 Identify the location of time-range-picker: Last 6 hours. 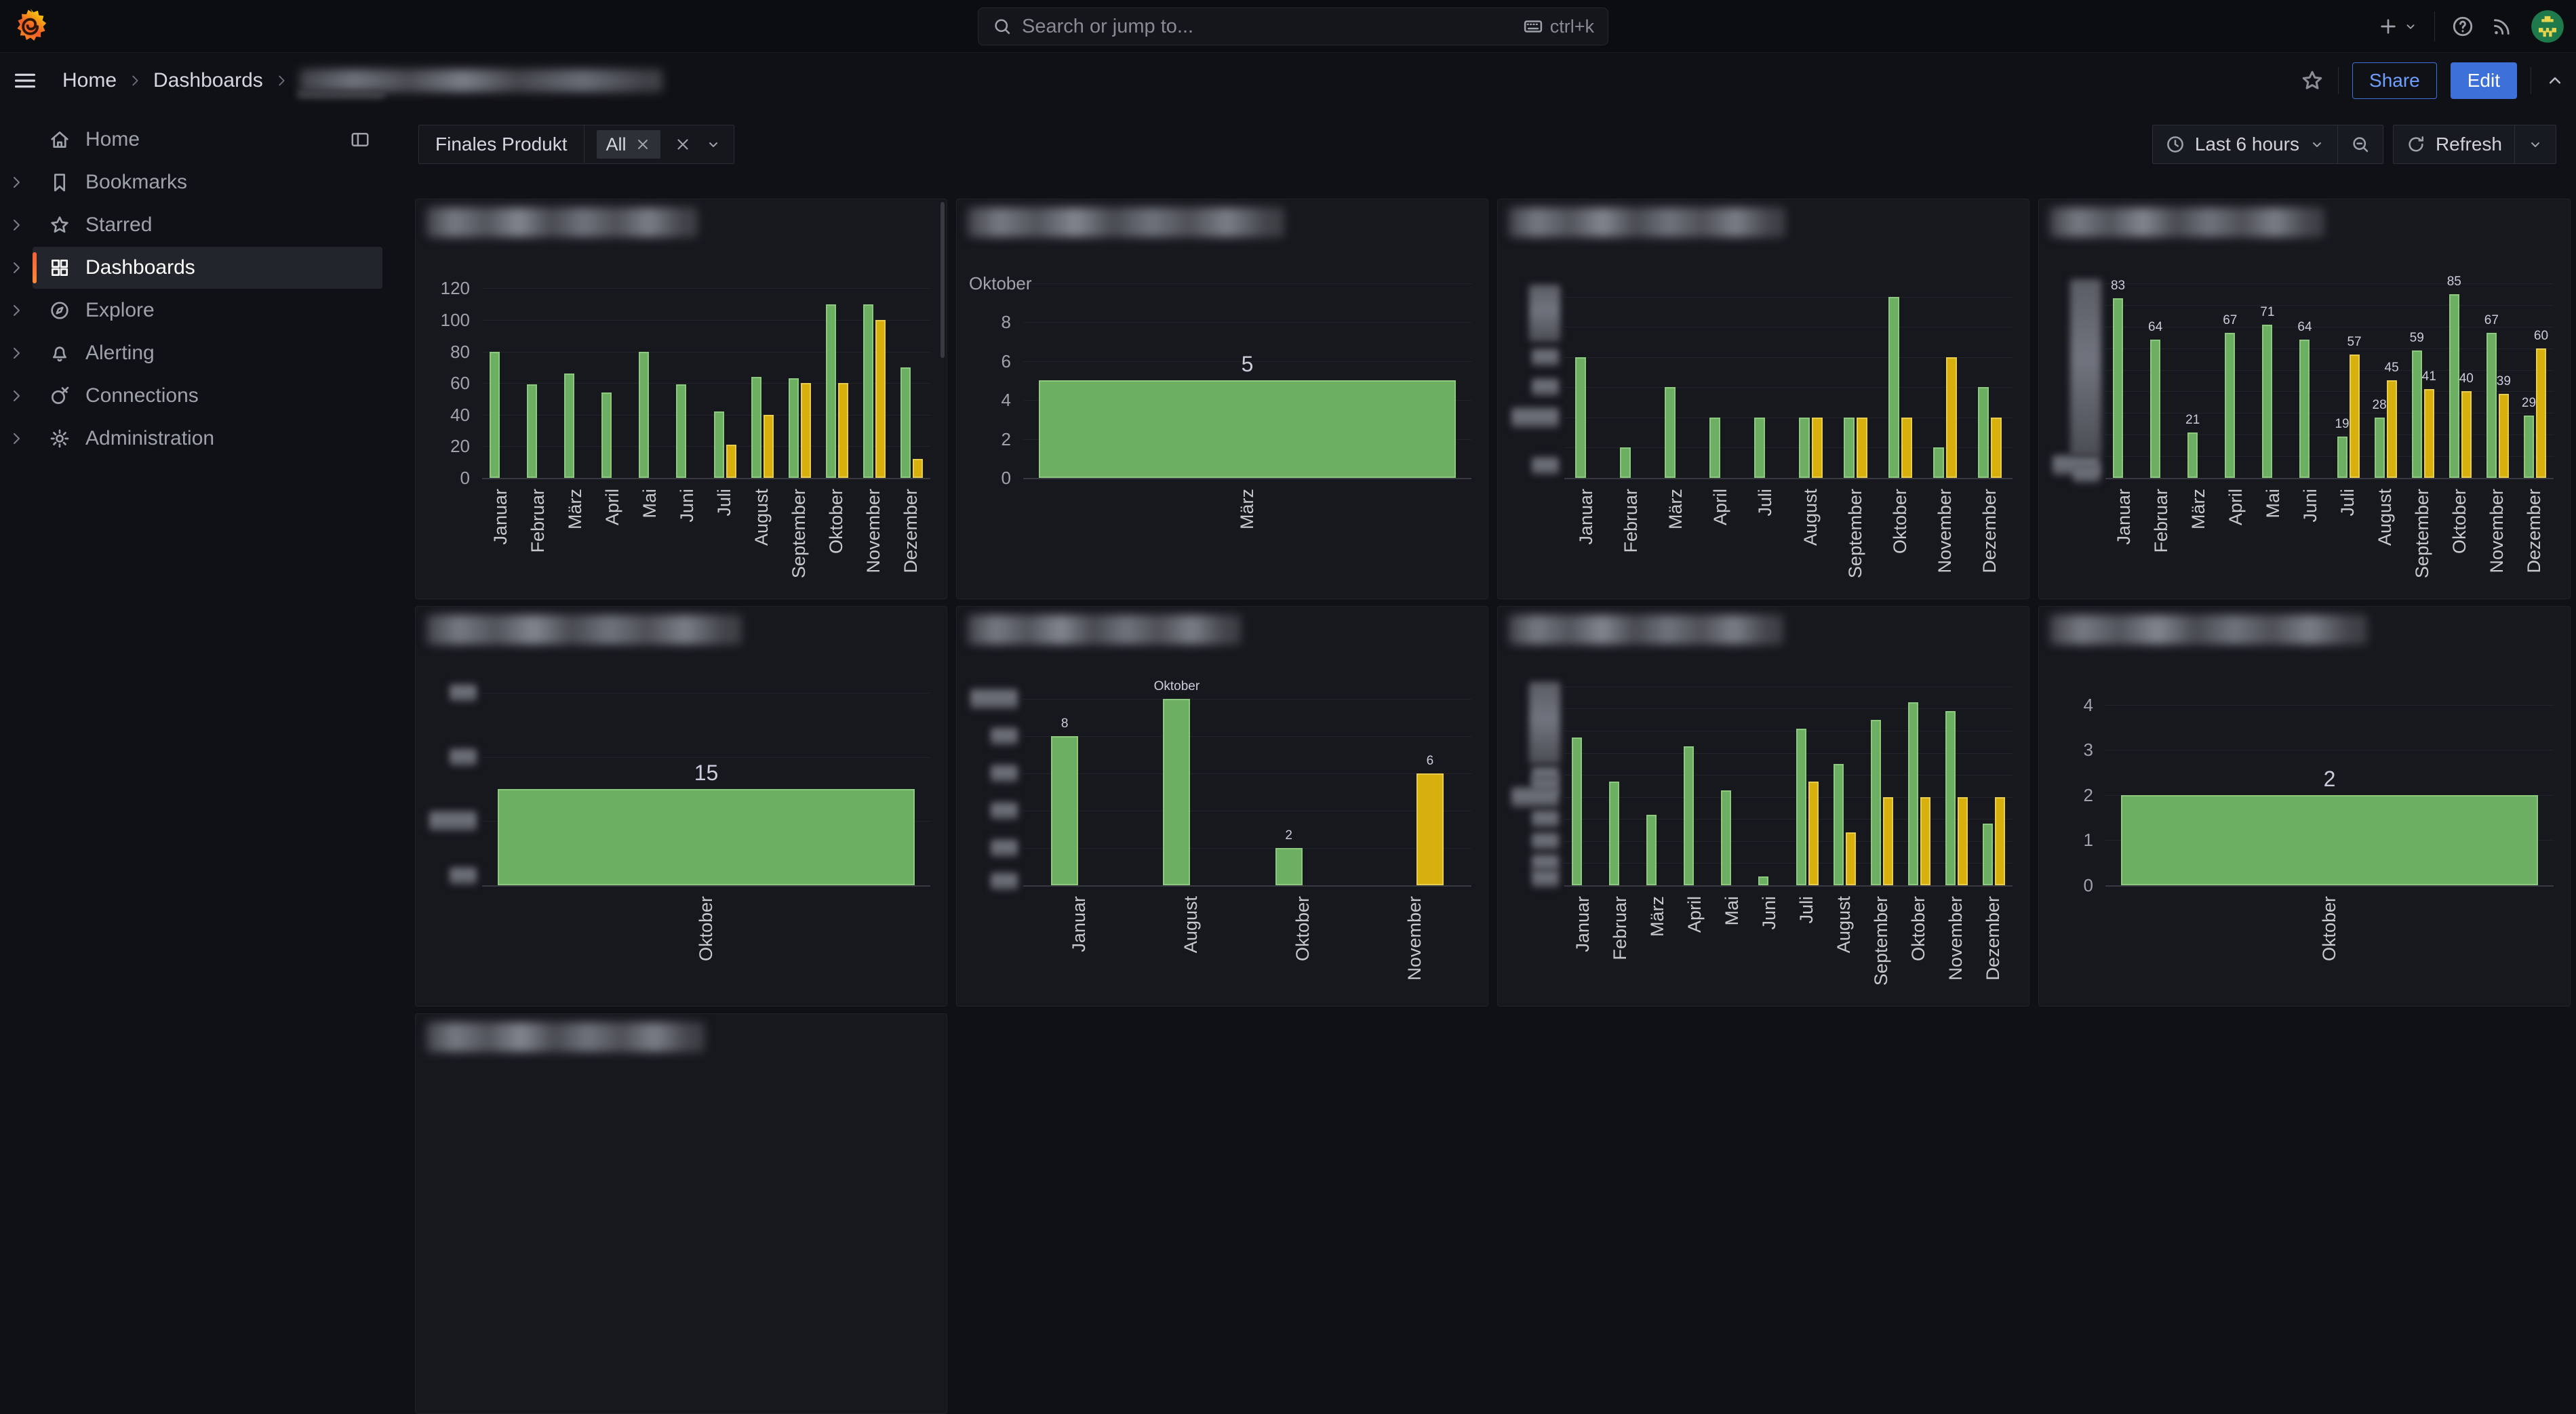
(2245, 144).